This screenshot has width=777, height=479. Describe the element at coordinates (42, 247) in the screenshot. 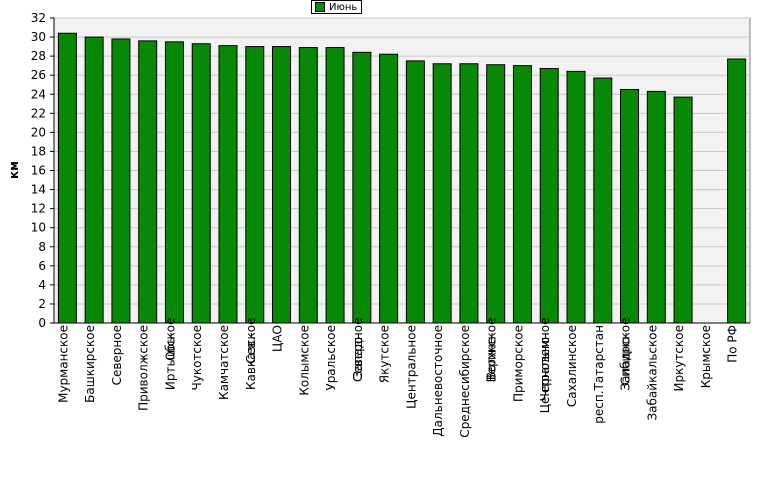

I see `y-tick-label: 8` at that location.